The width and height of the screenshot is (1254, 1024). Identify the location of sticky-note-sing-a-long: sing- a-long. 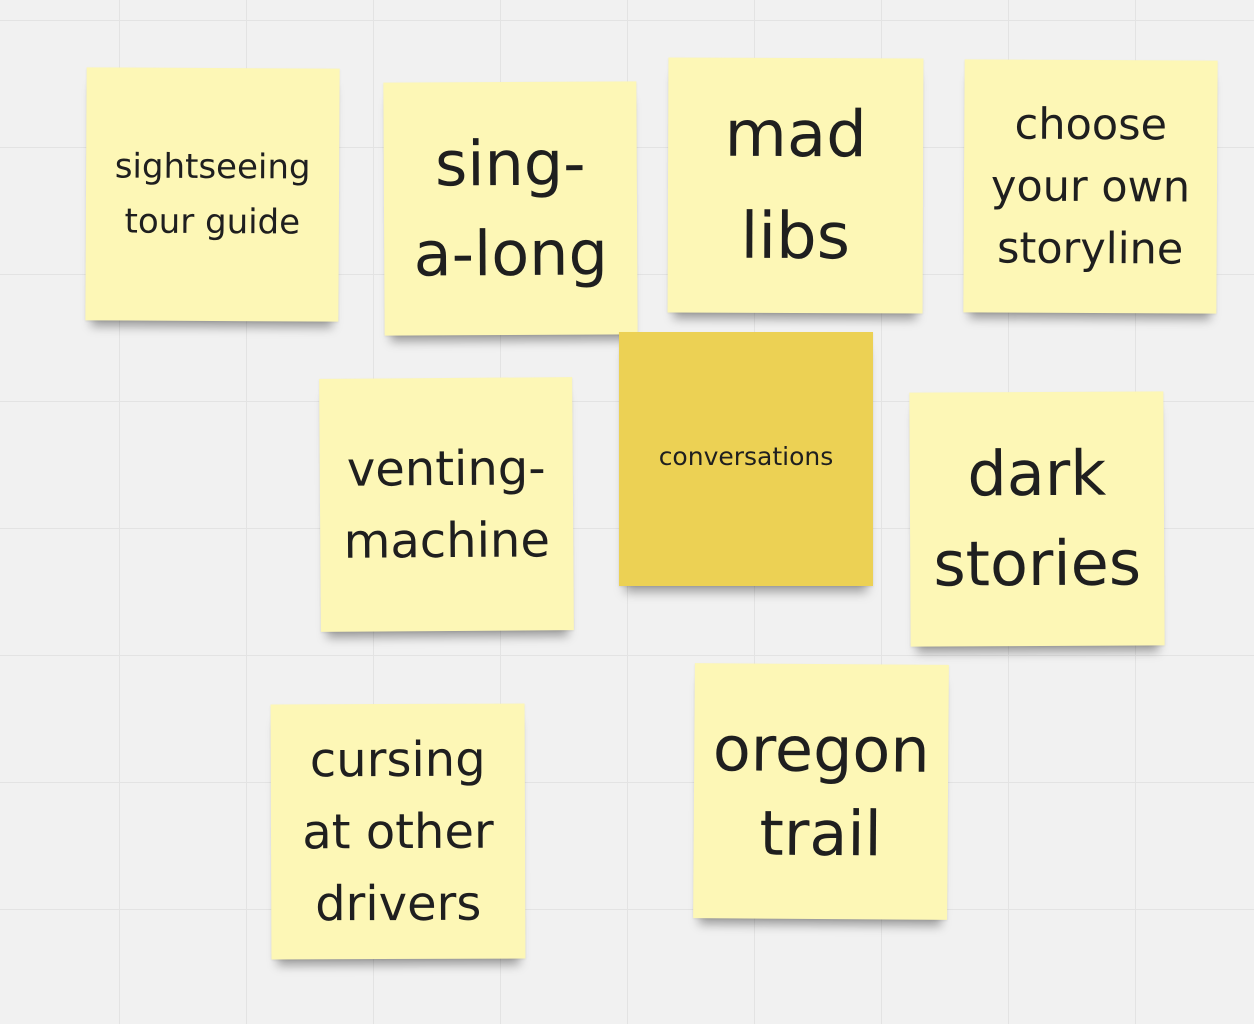
(510, 208).